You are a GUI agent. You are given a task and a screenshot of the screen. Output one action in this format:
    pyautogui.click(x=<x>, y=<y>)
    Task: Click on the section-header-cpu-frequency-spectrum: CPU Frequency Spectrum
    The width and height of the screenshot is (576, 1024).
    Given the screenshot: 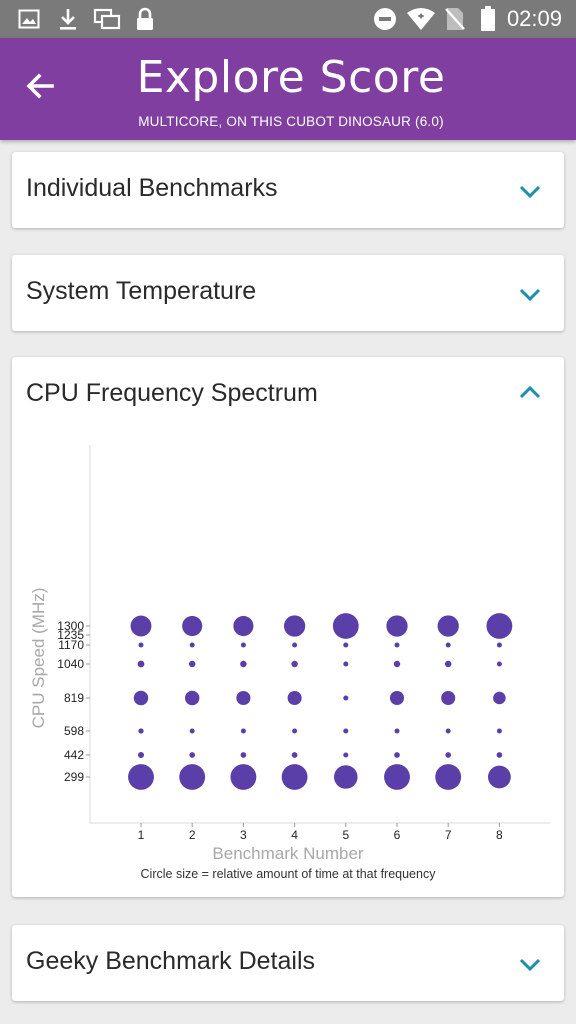 What is the action you would take?
    pyautogui.click(x=288, y=395)
    